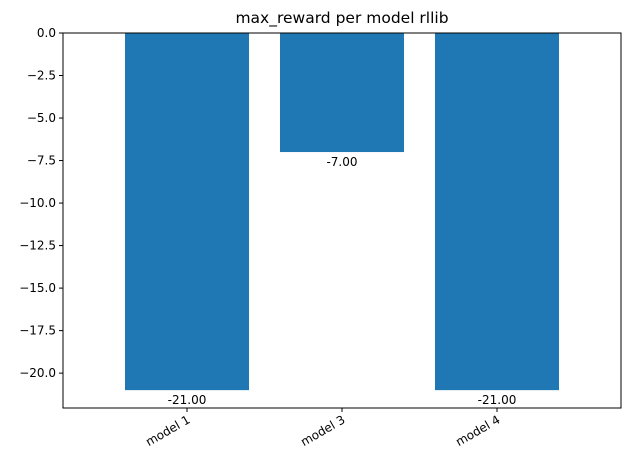  Describe the element at coordinates (37, 331) in the screenshot. I see `y-tick-label: −17.5` at that location.